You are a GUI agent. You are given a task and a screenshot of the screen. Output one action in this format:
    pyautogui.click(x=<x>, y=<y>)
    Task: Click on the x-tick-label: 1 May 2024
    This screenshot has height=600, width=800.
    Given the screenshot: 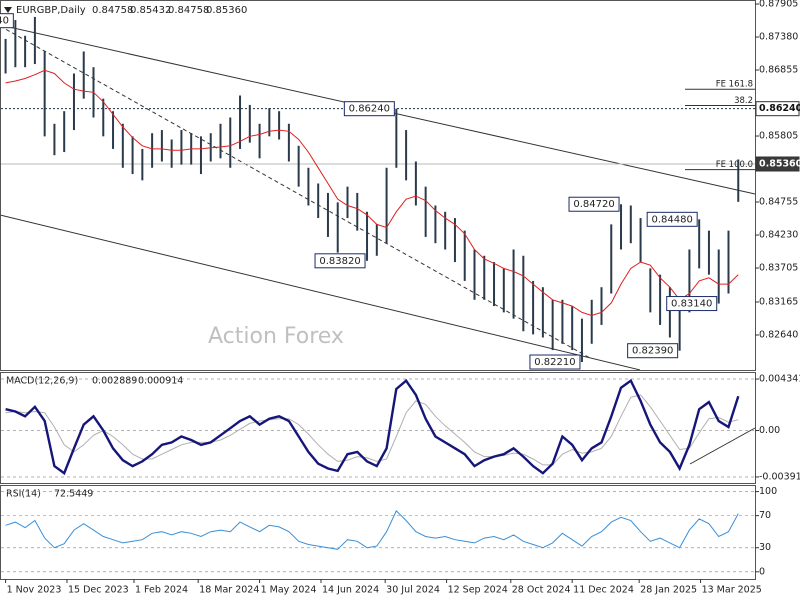 What is the action you would take?
    pyautogui.click(x=289, y=590)
    